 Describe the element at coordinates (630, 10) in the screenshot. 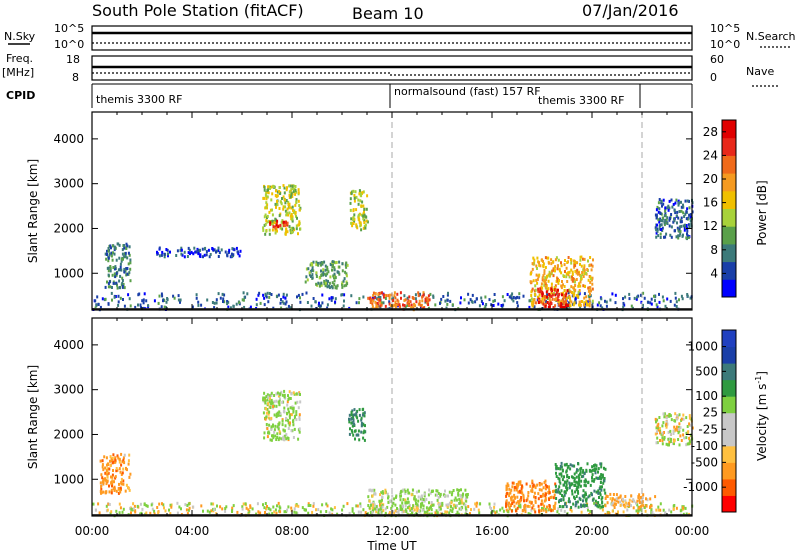

I see `date-label: 07/Jan/2016` at that location.